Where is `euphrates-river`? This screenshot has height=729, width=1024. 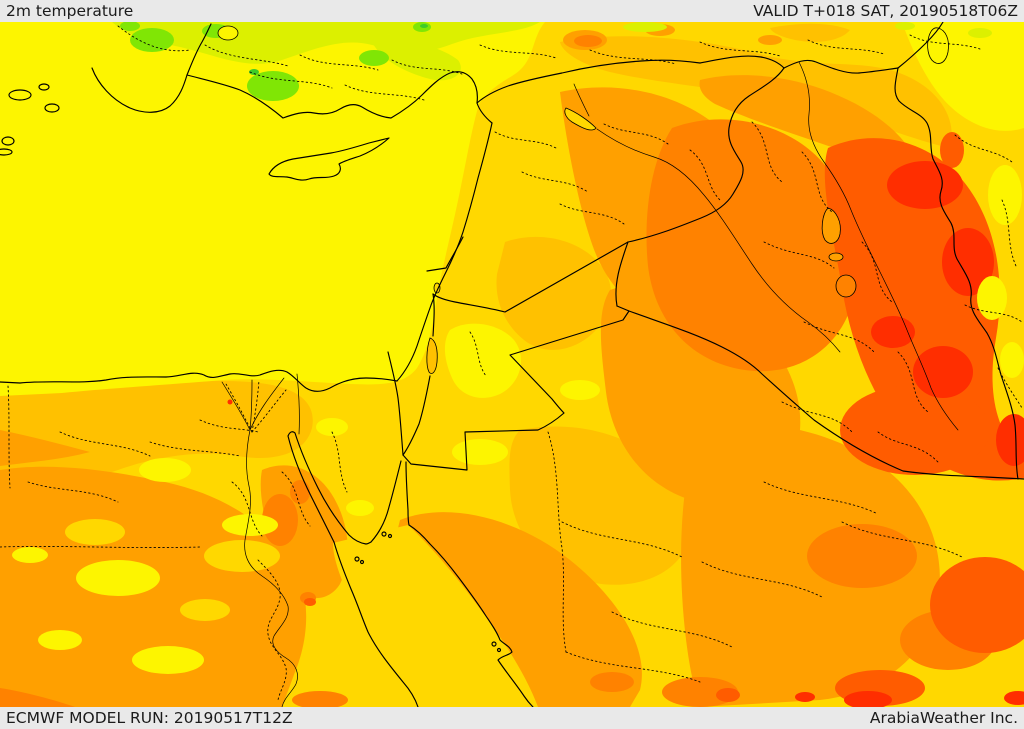
euphrates-river is located at coordinates (707, 218).